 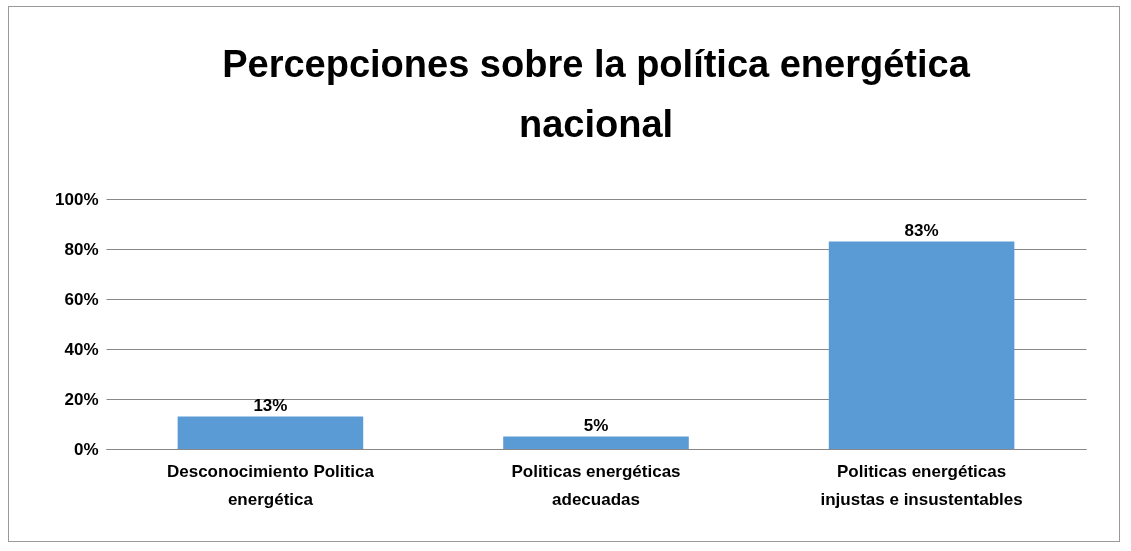 What do you see at coordinates (270, 485) in the screenshot?
I see `x-tick-label: Desconocimiento Politica energética` at bounding box center [270, 485].